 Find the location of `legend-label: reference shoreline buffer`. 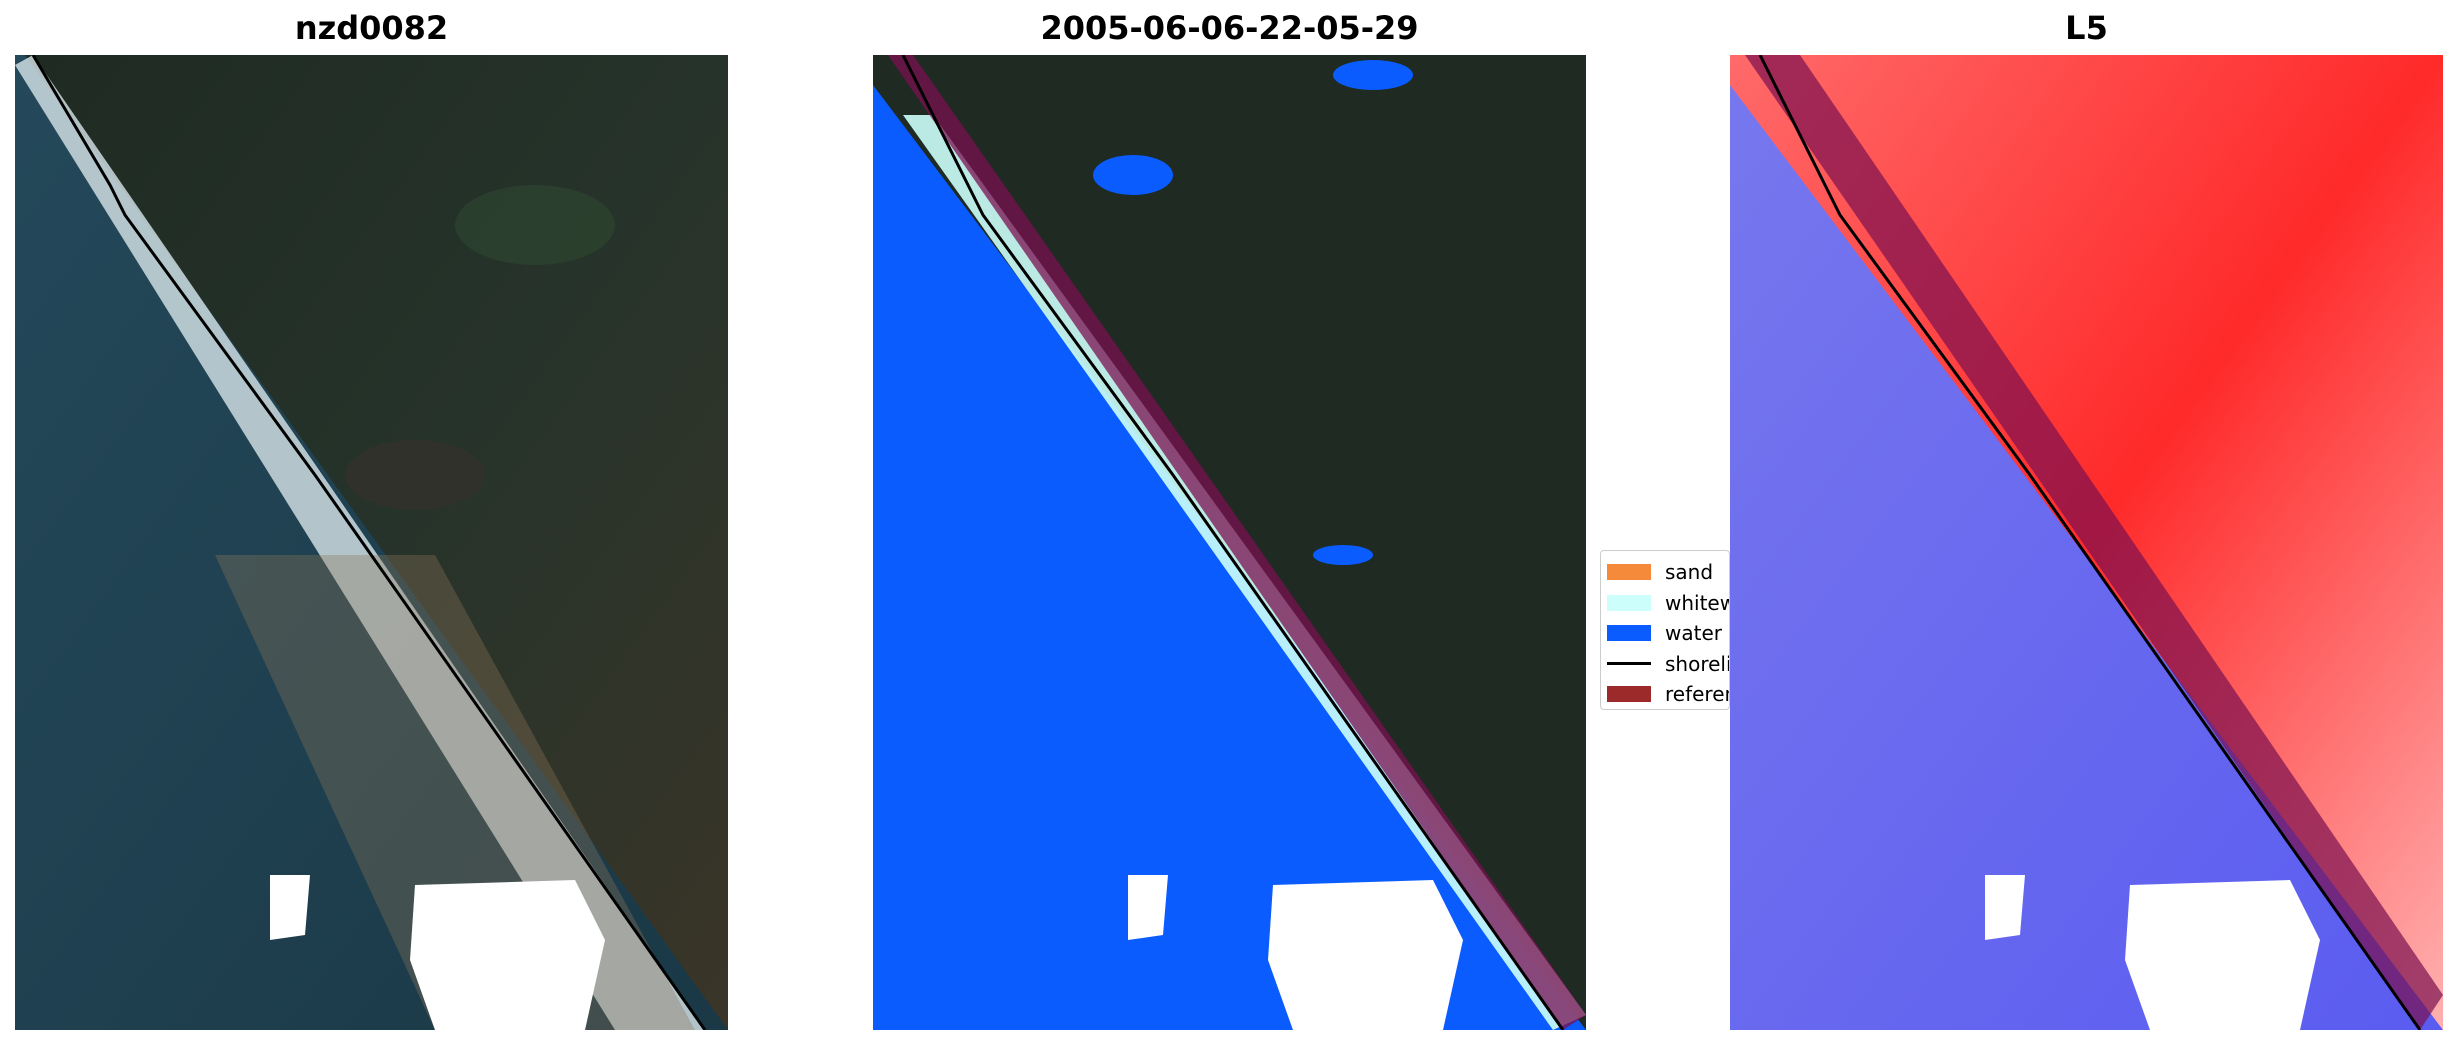

legend-label: reference shoreline buffer is located at coordinates (1697, 694).